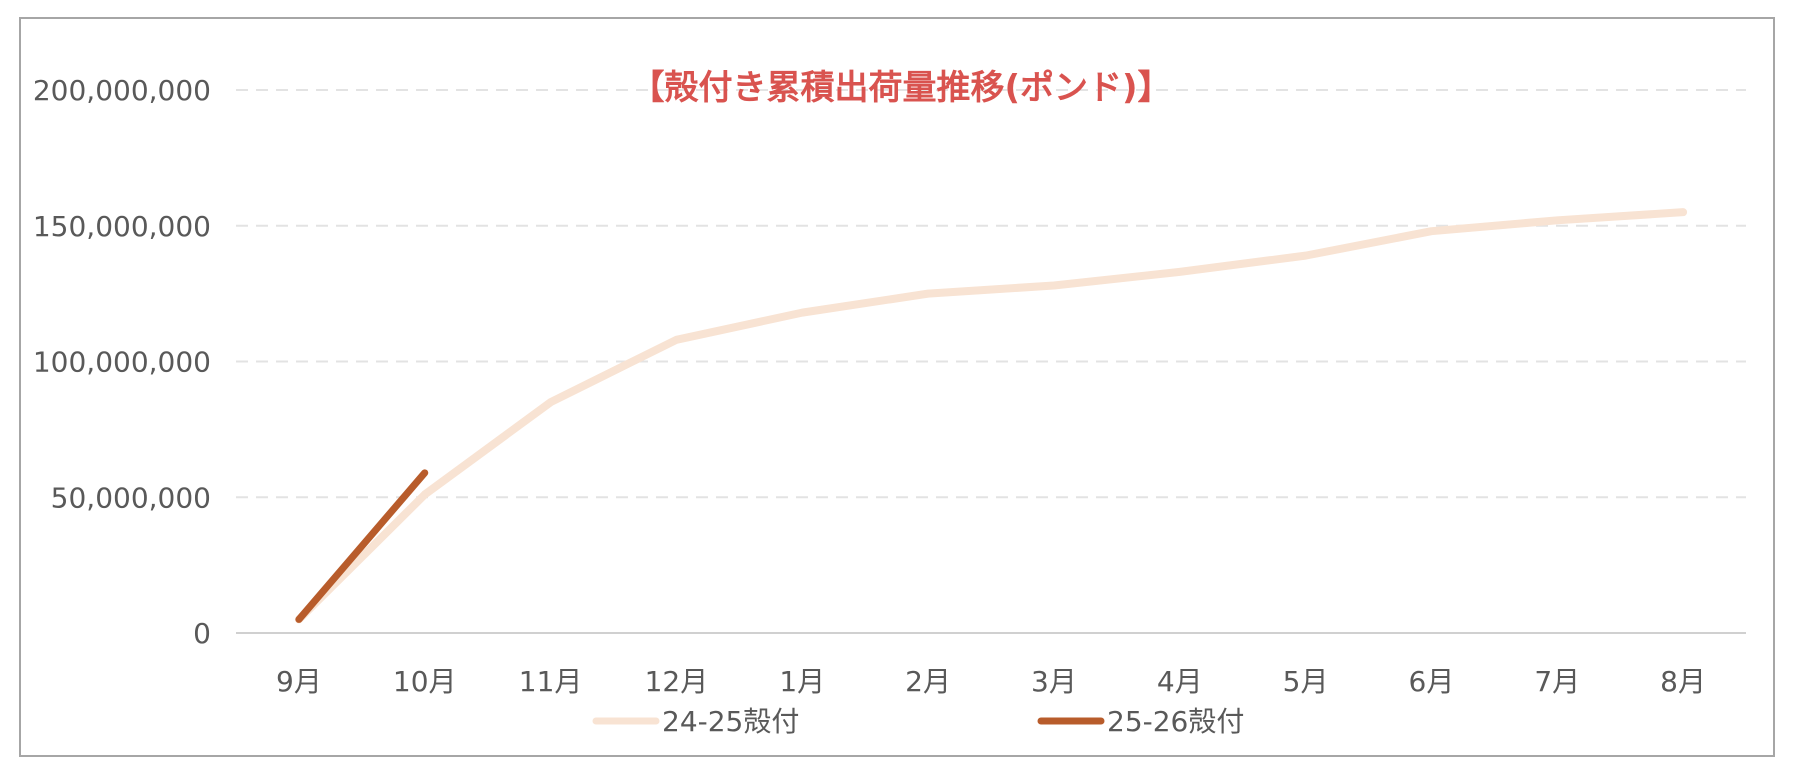  I want to click on x-tick-label: 8月, so click(1683, 681).